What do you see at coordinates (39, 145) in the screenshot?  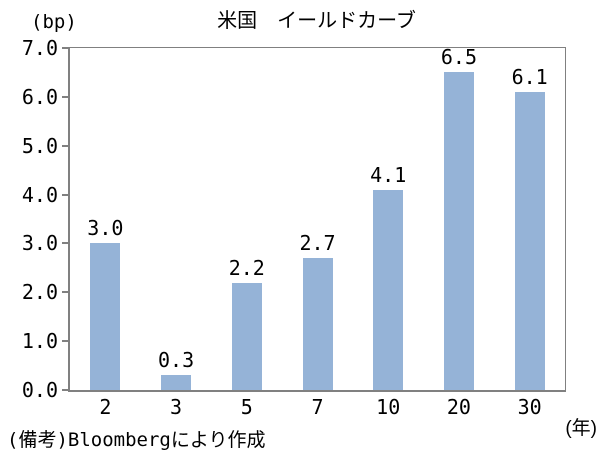 I see `y-tick-label: 5.0` at bounding box center [39, 145].